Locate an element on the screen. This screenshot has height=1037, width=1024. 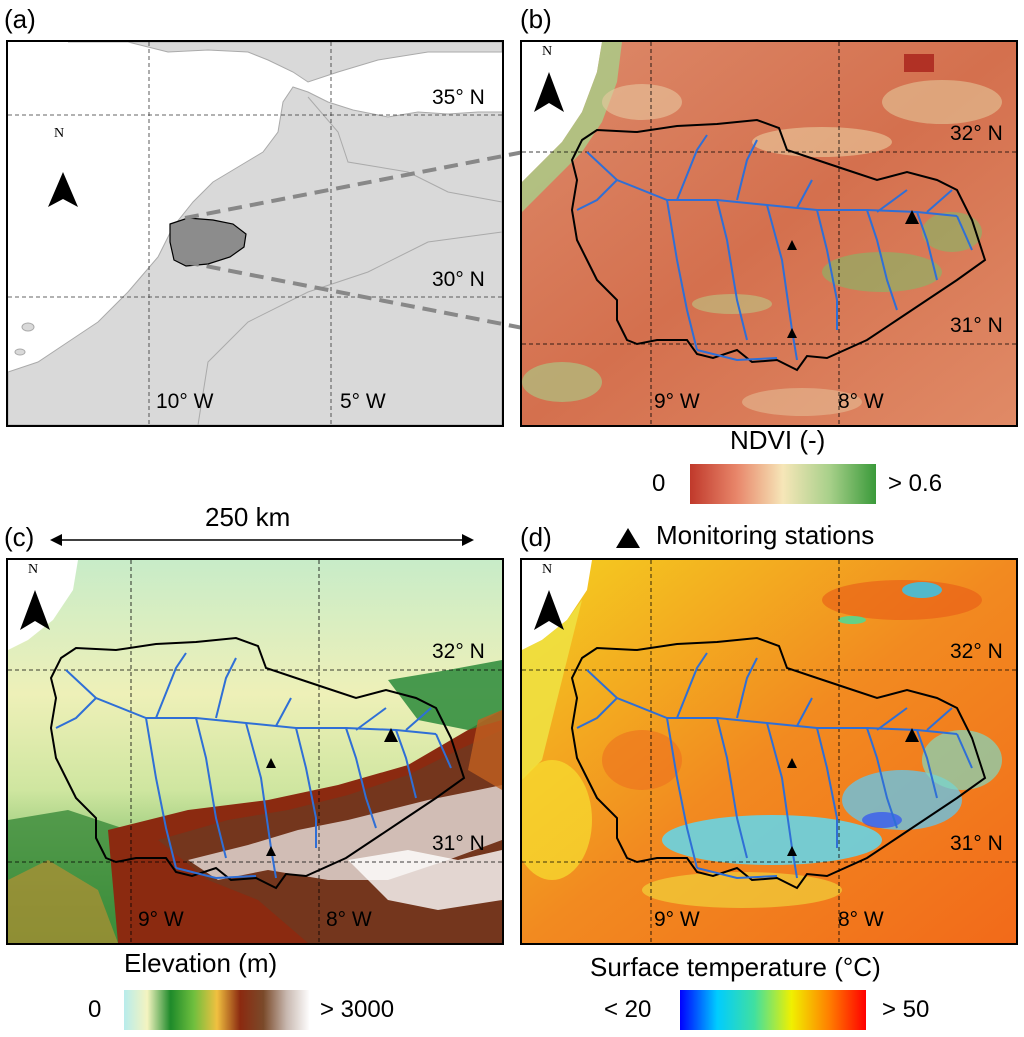
panel-b-label: (b) is located at coordinates (536, 19).